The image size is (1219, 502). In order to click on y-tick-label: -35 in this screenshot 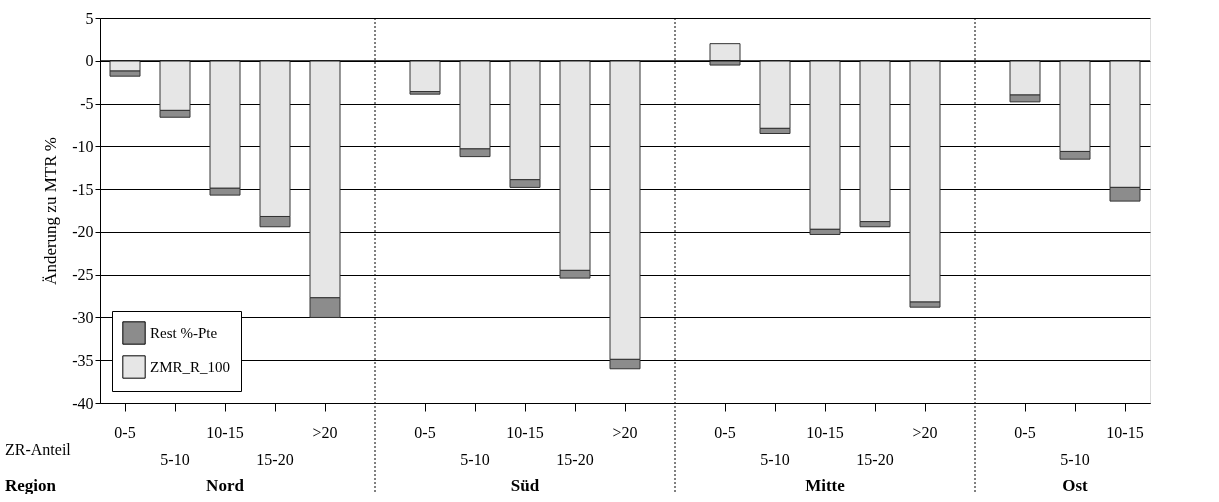, I will do `click(83, 360)`.